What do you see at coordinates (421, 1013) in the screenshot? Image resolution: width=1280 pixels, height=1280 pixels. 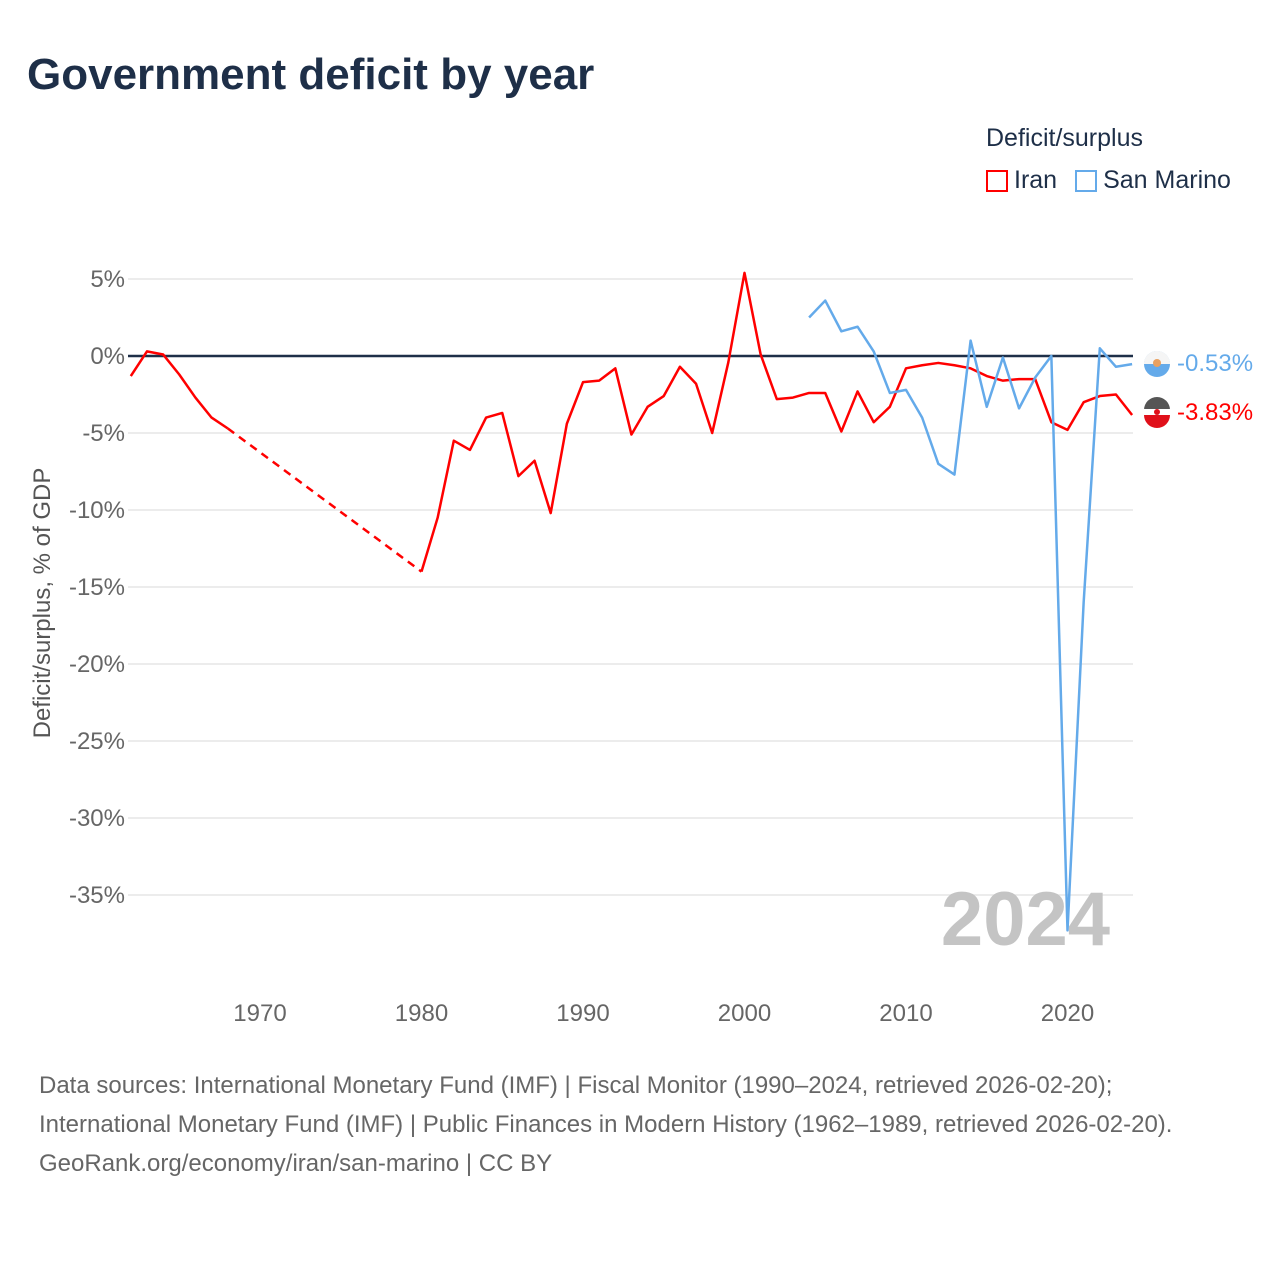 I see `x-tick-label: 1980` at bounding box center [421, 1013].